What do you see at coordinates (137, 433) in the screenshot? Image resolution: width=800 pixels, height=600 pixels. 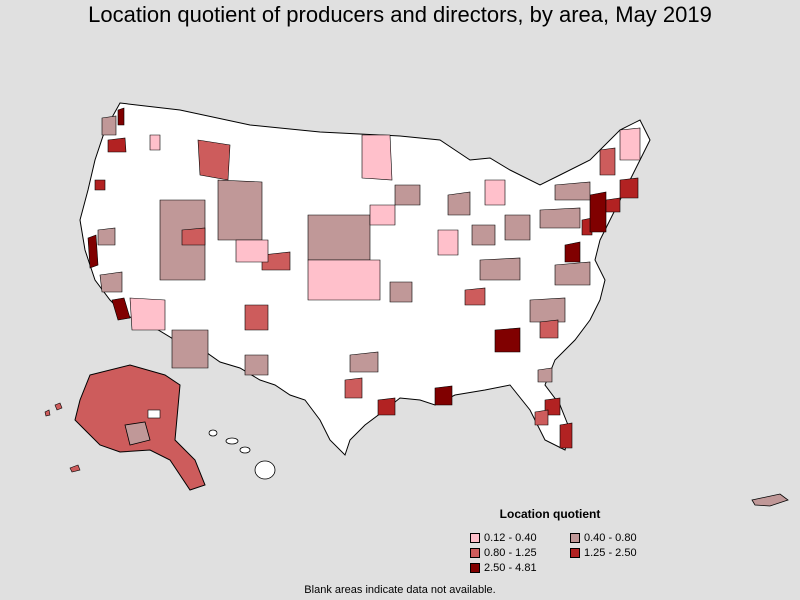 I see `alaska-subarea` at bounding box center [137, 433].